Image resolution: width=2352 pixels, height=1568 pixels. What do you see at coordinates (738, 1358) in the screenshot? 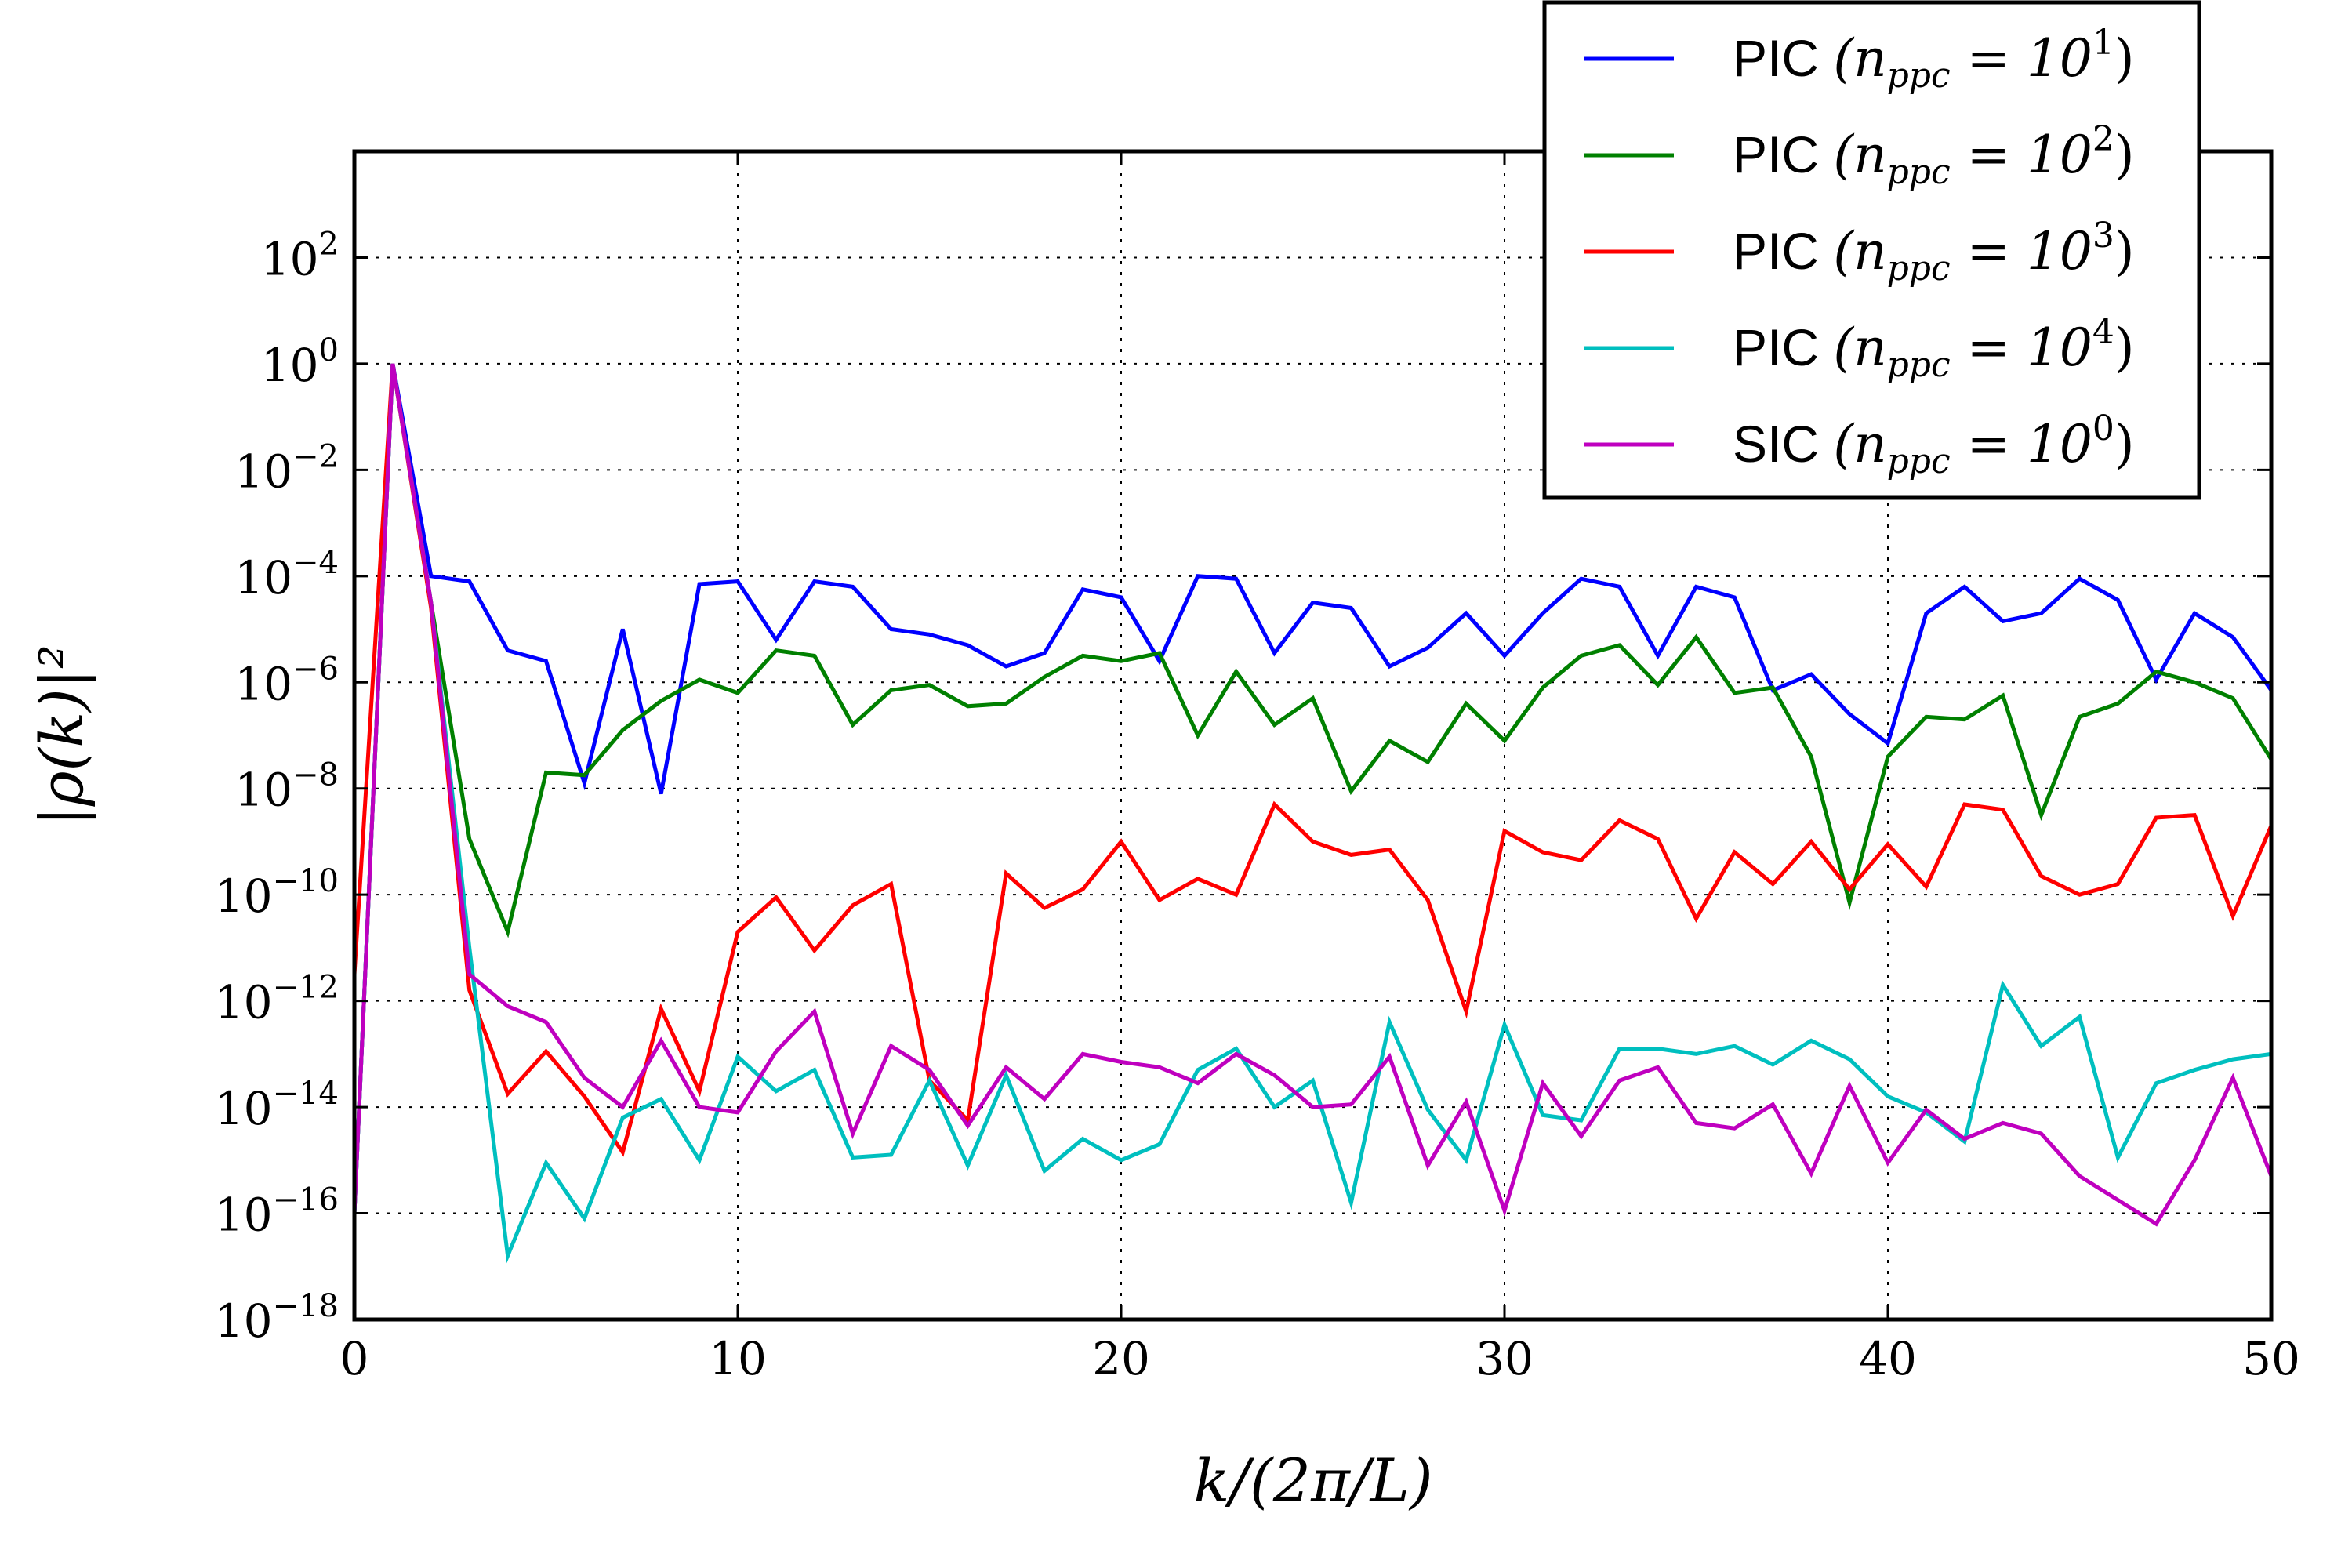
I see `x-tick-label: 10` at bounding box center [738, 1358].